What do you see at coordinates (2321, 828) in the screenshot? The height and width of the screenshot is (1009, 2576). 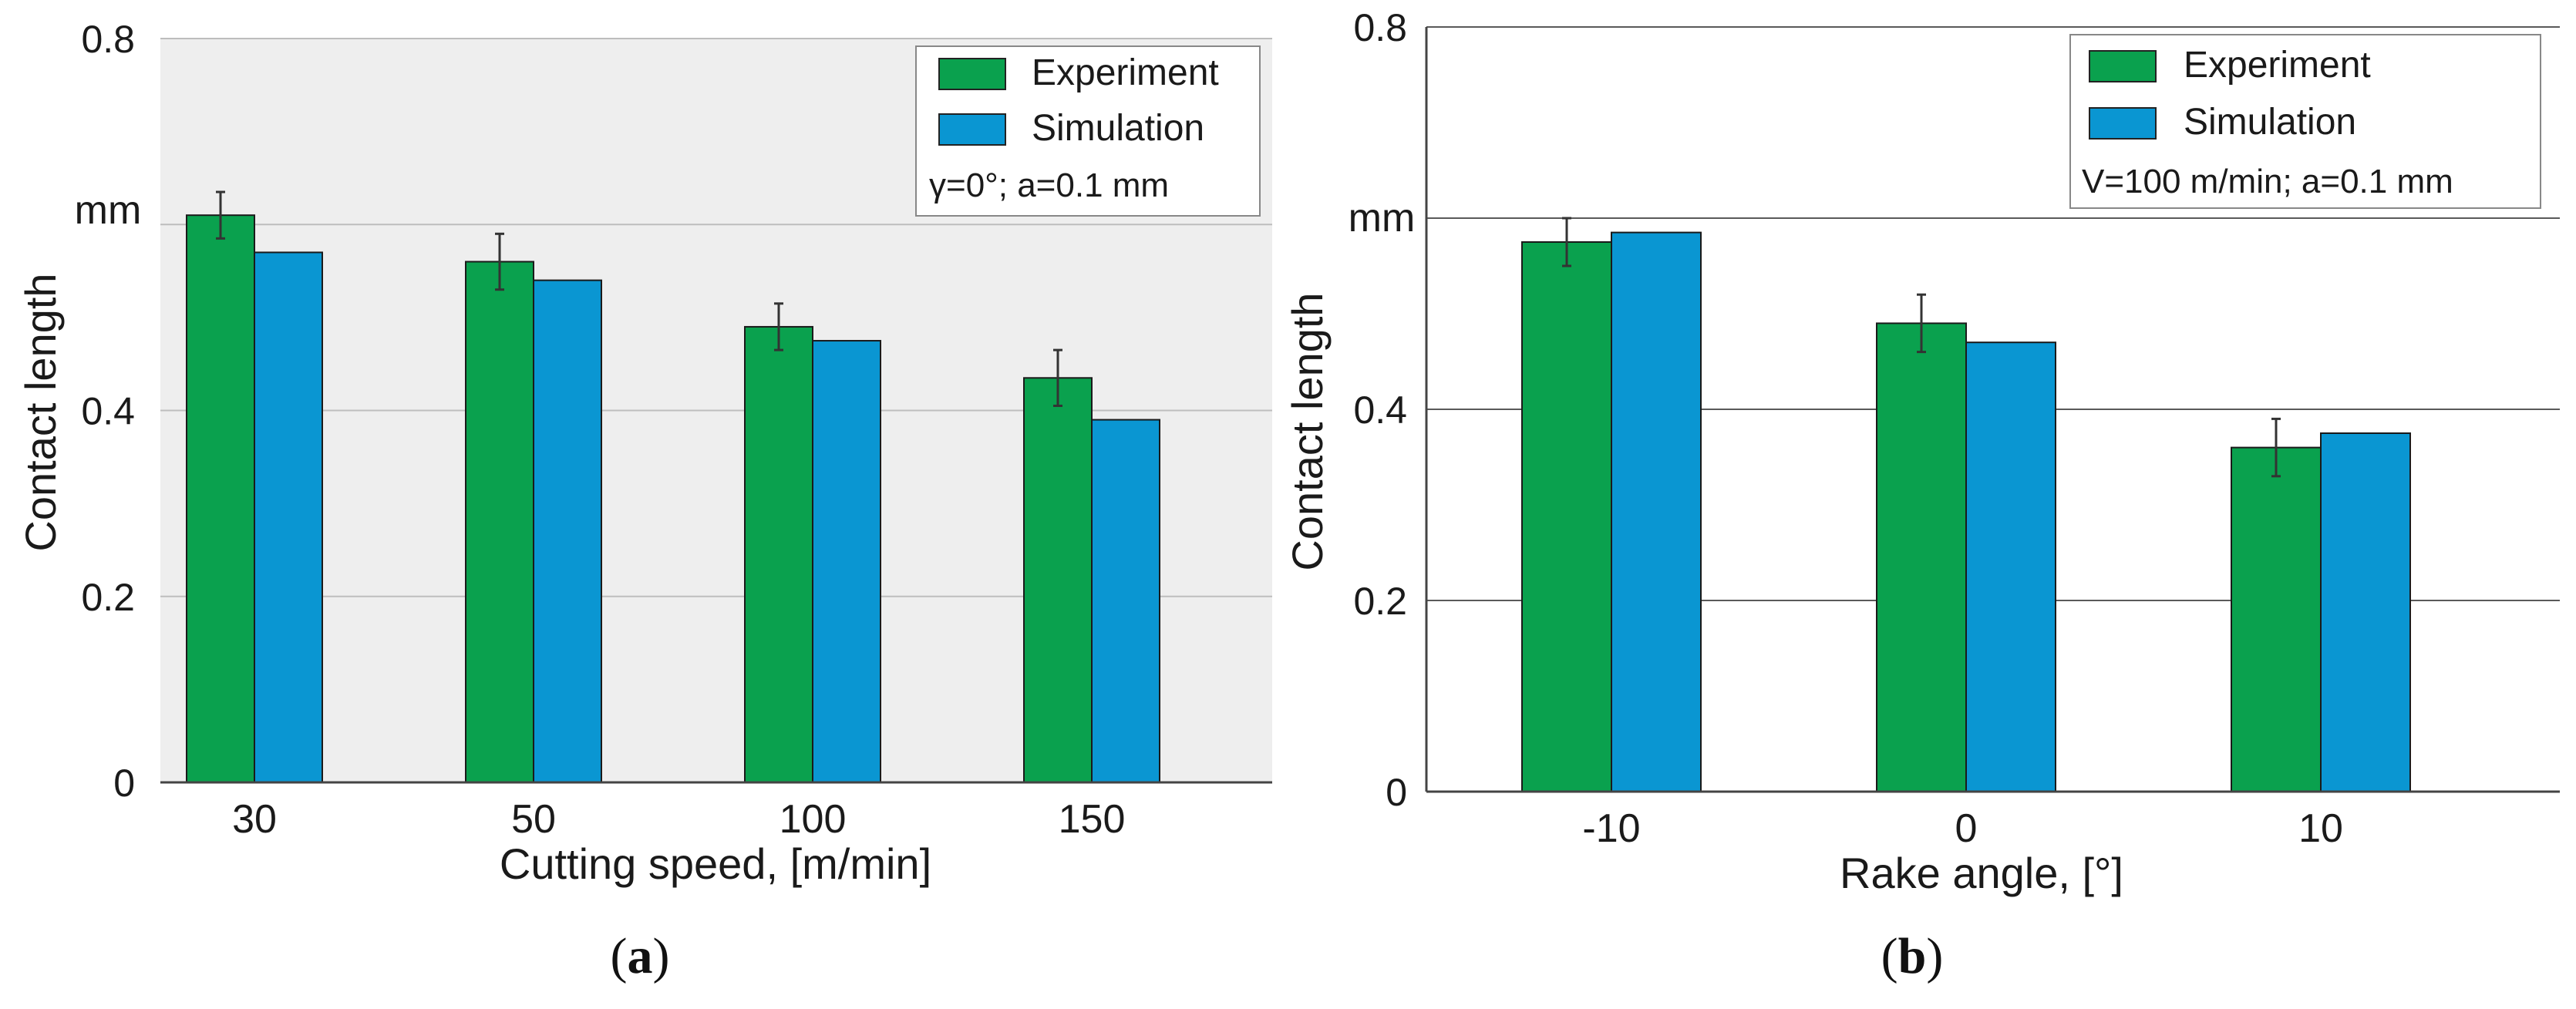 I see `x-tick-label-b: 10` at bounding box center [2321, 828].